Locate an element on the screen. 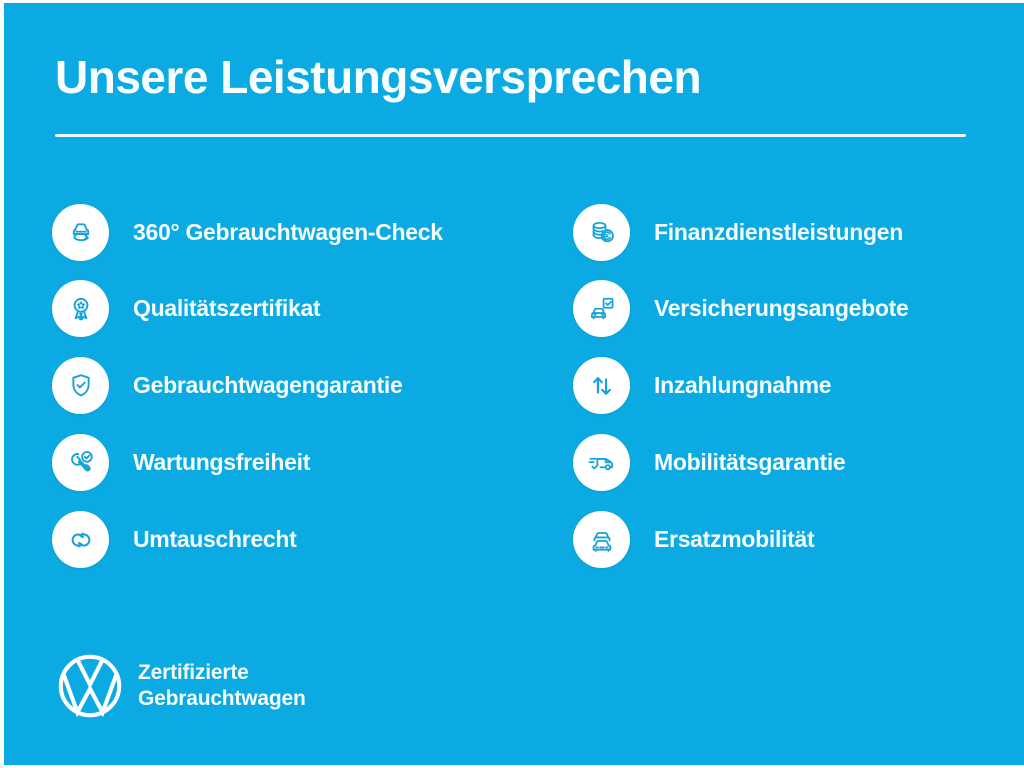 This screenshot has height=768, width=1024. footer-brand: Zertifizierte Gebrauchtwagen is located at coordinates (181, 686).